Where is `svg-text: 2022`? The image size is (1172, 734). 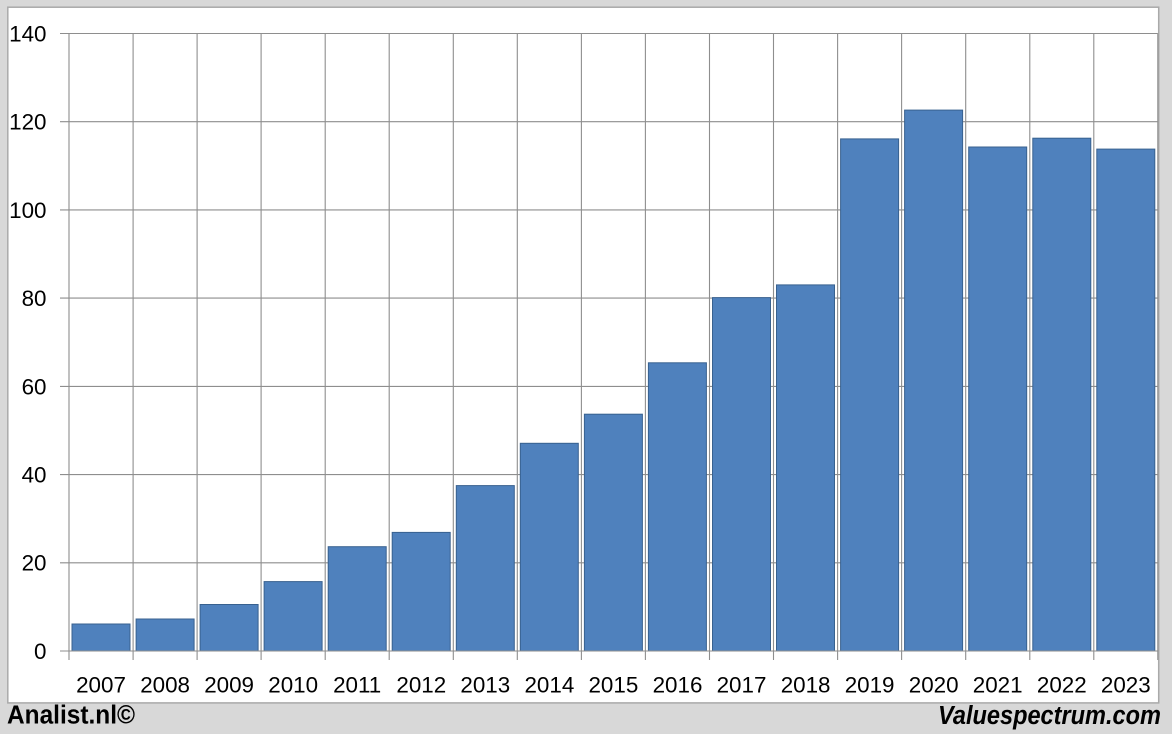
svg-text: 2022 is located at coordinates (1062, 684).